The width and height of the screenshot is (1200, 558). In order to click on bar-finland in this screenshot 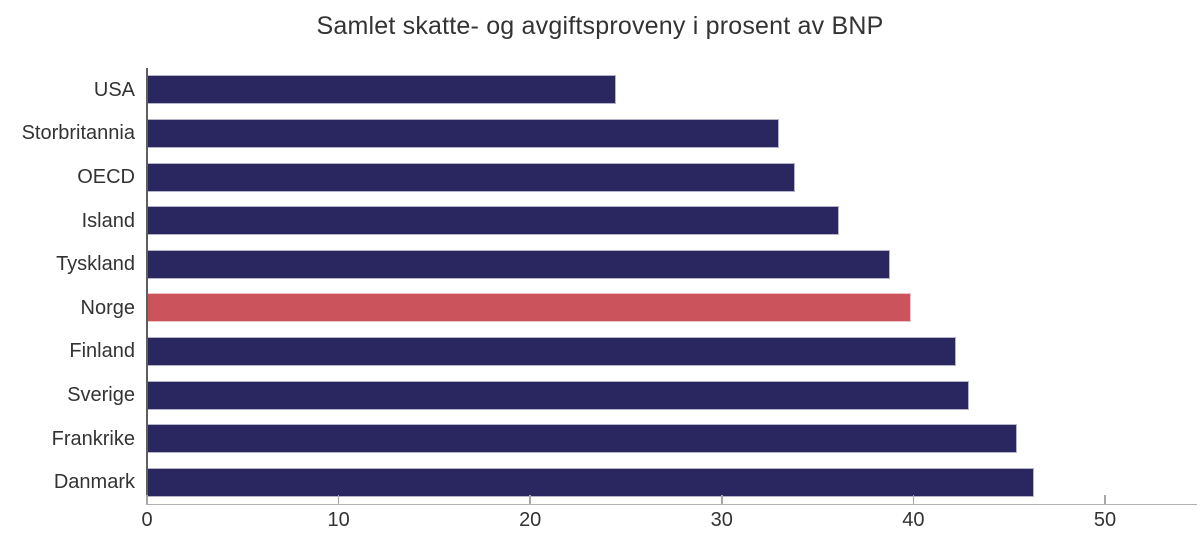, I will do `click(551, 351)`.